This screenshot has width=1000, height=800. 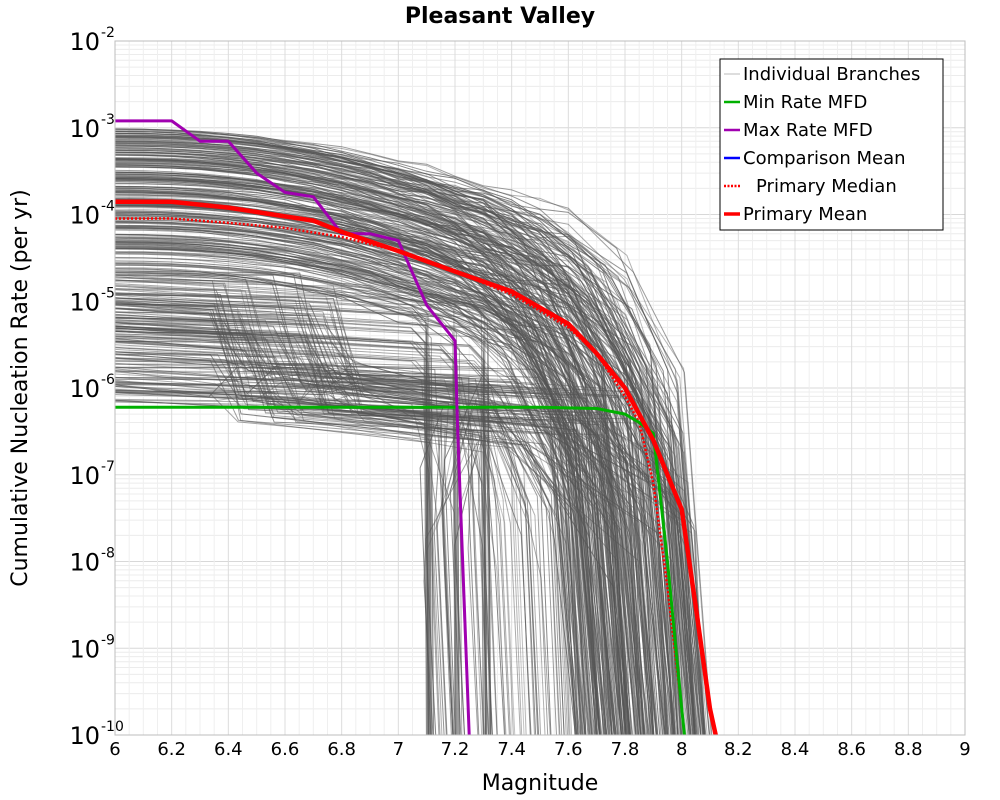 I want to click on x-tick-label: 6, so click(x=114, y=749).